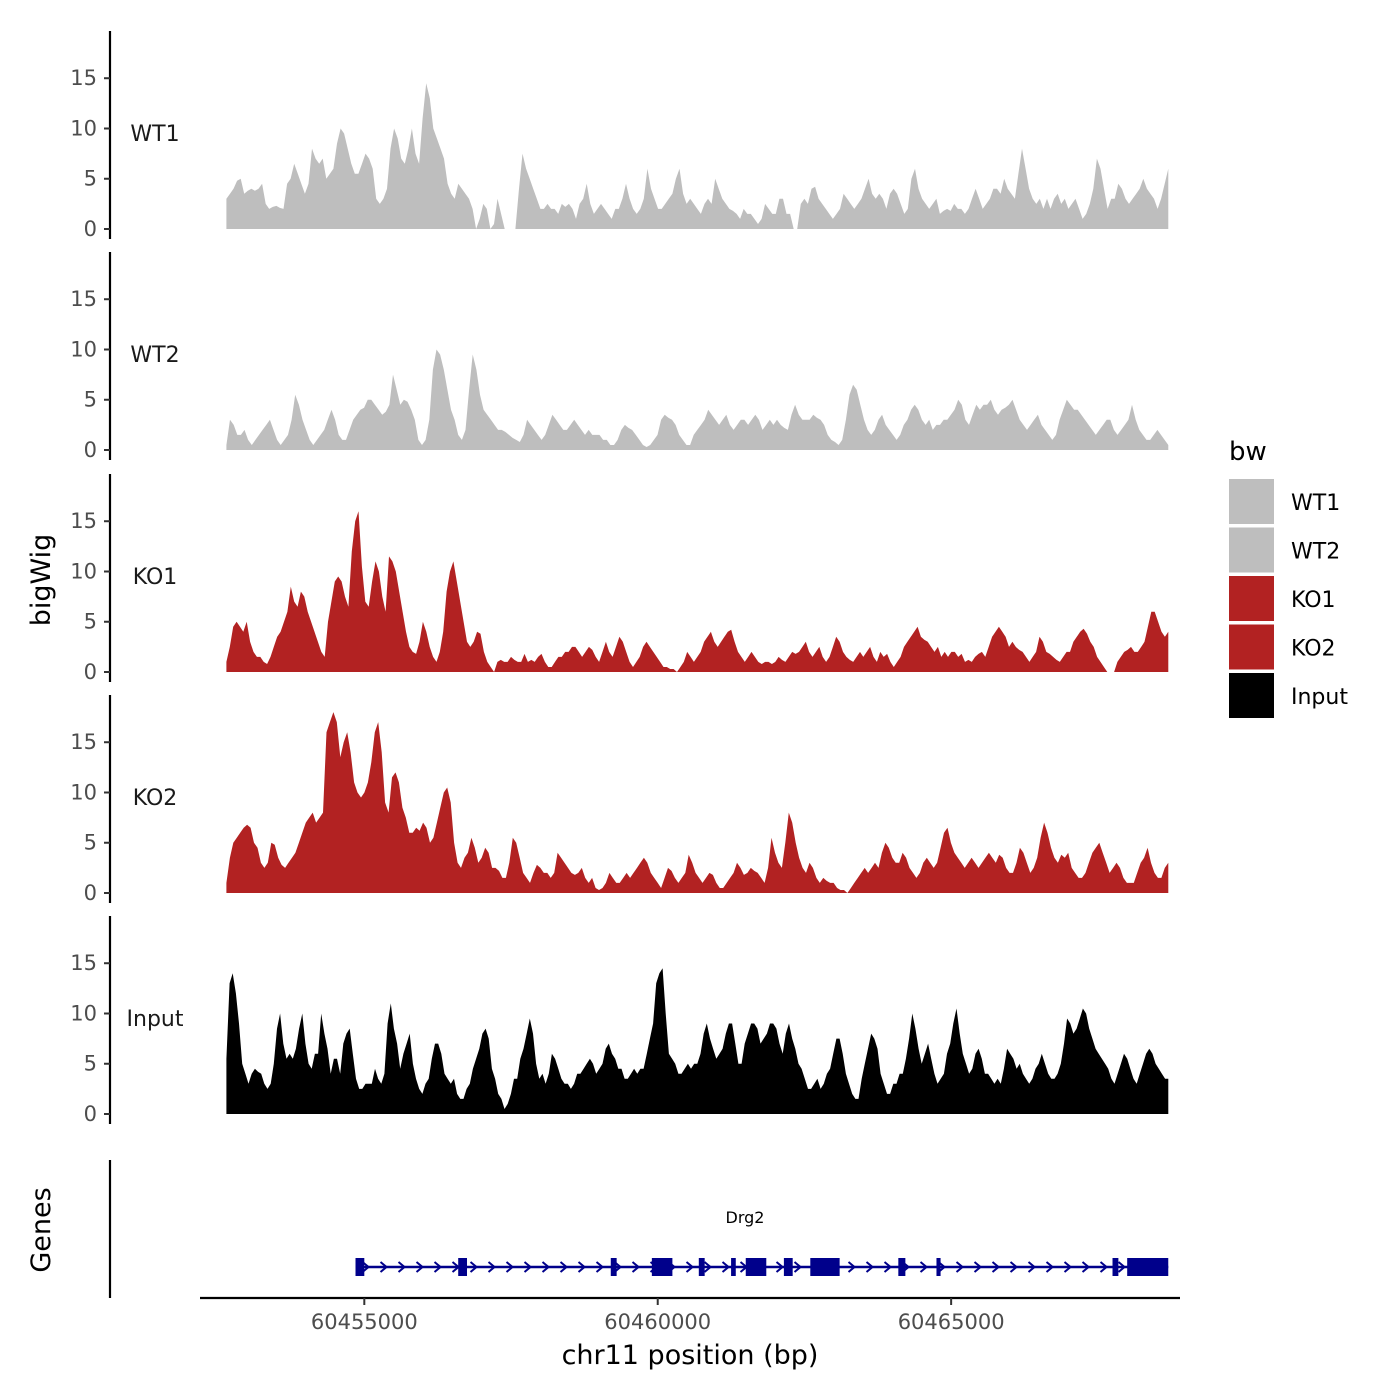  What do you see at coordinates (41, 580) in the screenshot?
I see `y-axis-title: bigWig` at bounding box center [41, 580].